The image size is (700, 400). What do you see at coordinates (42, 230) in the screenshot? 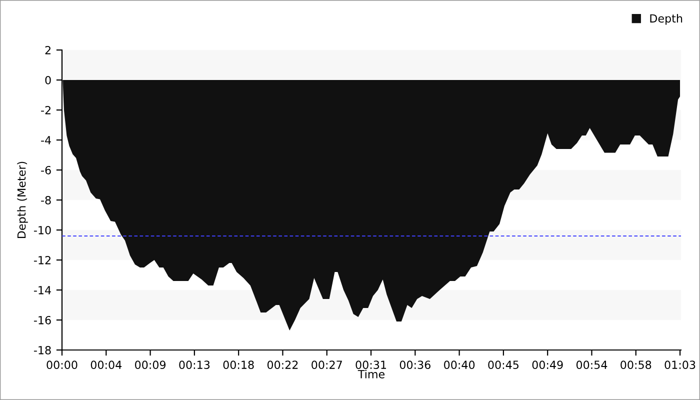
I see `y-tick-label: -10` at bounding box center [42, 230].